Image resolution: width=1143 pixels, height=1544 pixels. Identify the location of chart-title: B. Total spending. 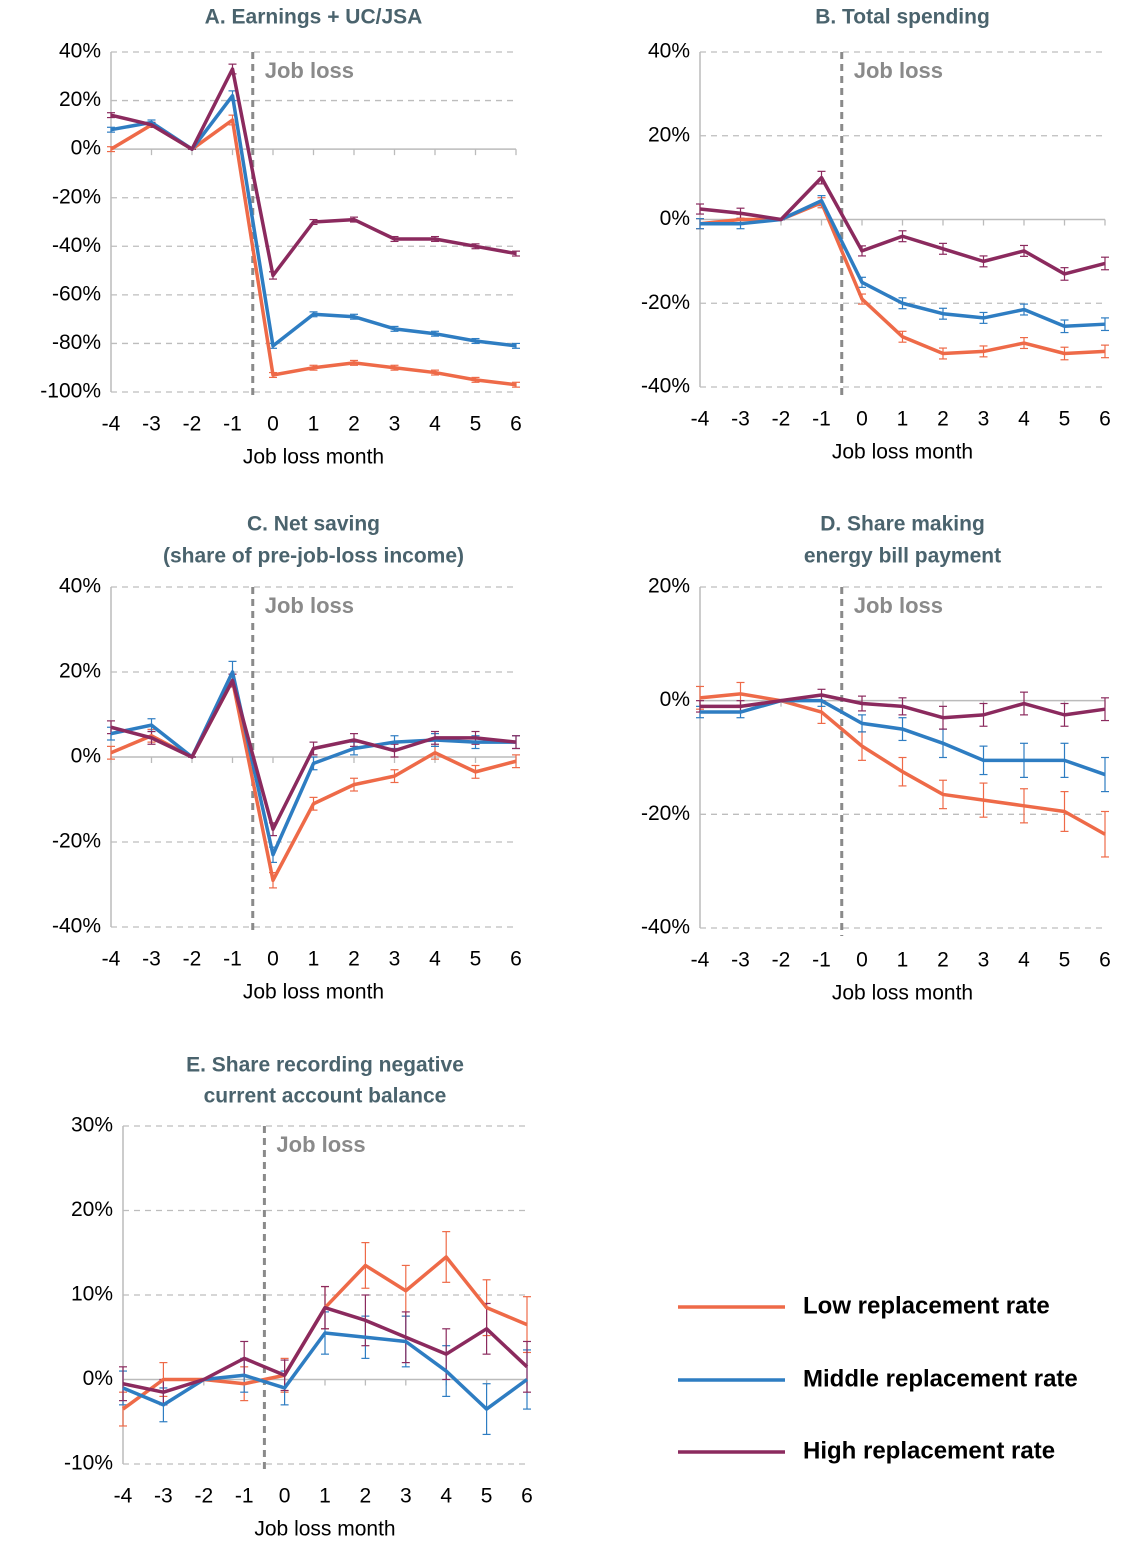
(902, 17).